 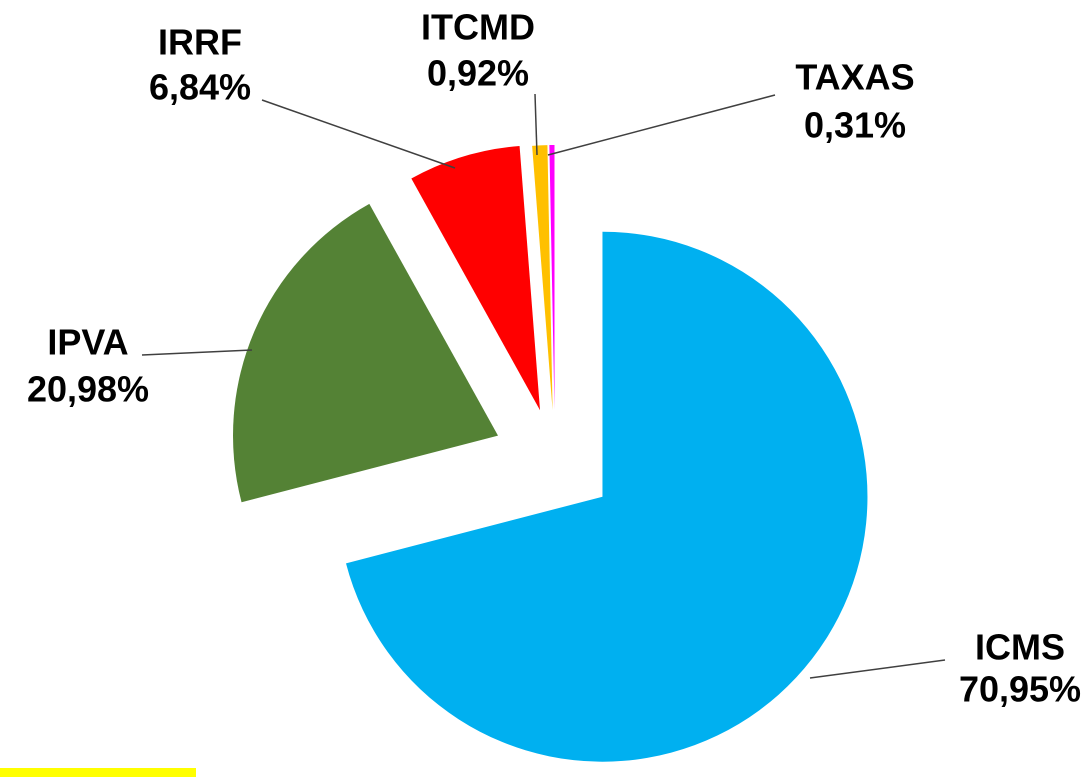 What do you see at coordinates (200, 42) in the screenshot?
I see `slice-name: IRRF` at bounding box center [200, 42].